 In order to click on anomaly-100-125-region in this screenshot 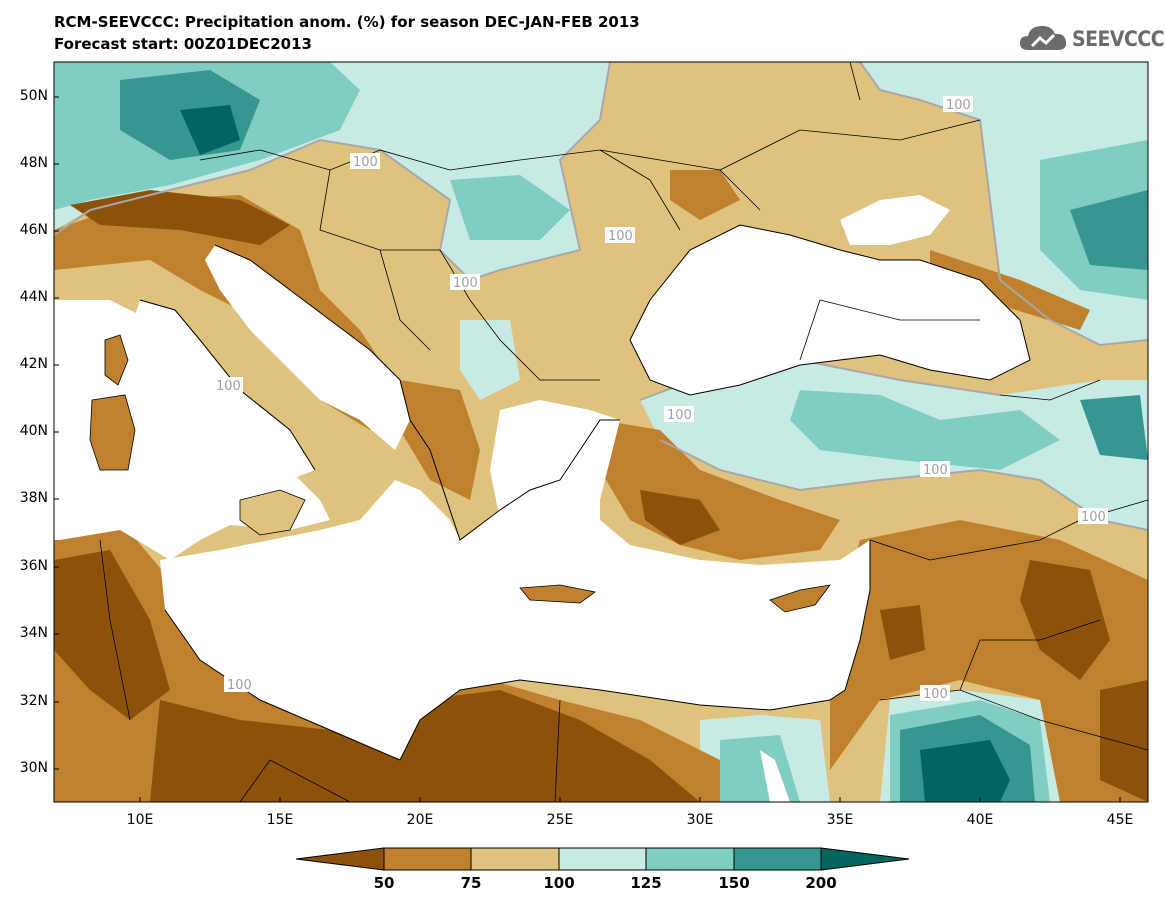, I will do `click(490, 360)`.